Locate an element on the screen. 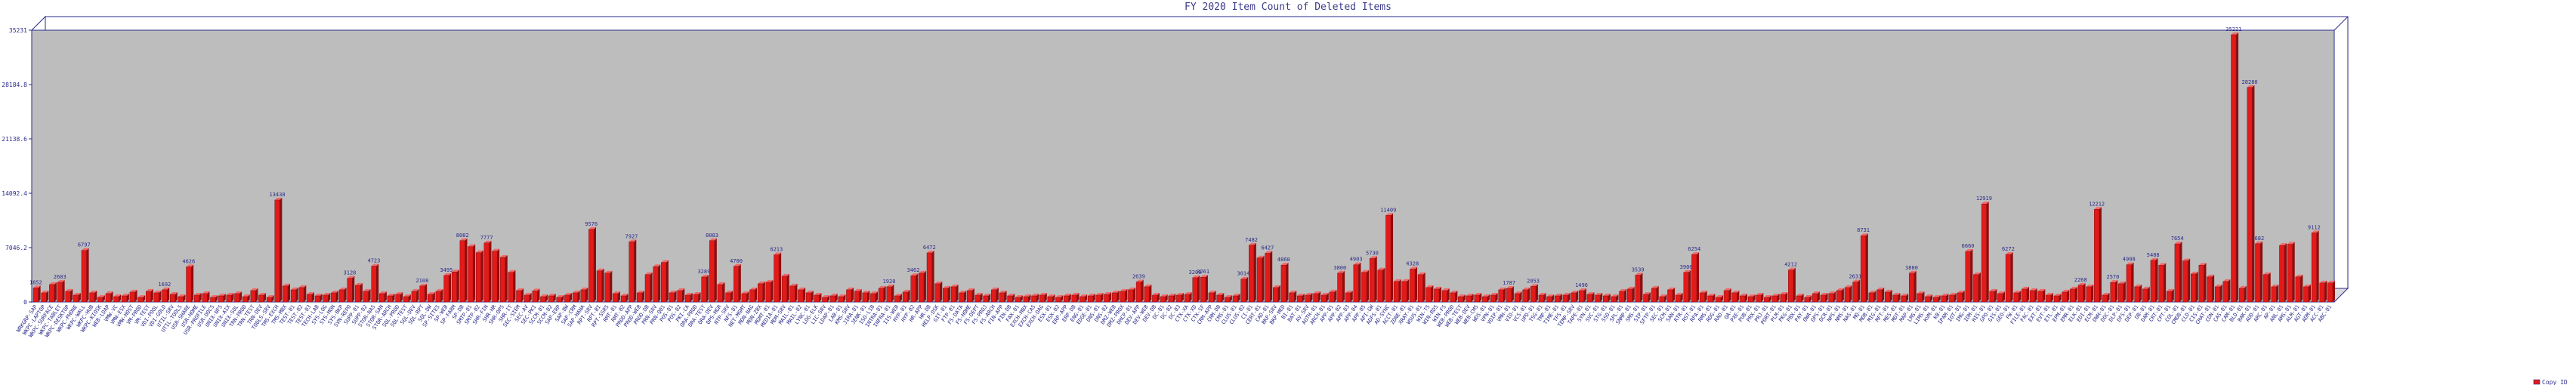 Image resolution: width=2576 pixels, height=385 pixels. data-label: 7927 is located at coordinates (631, 236).